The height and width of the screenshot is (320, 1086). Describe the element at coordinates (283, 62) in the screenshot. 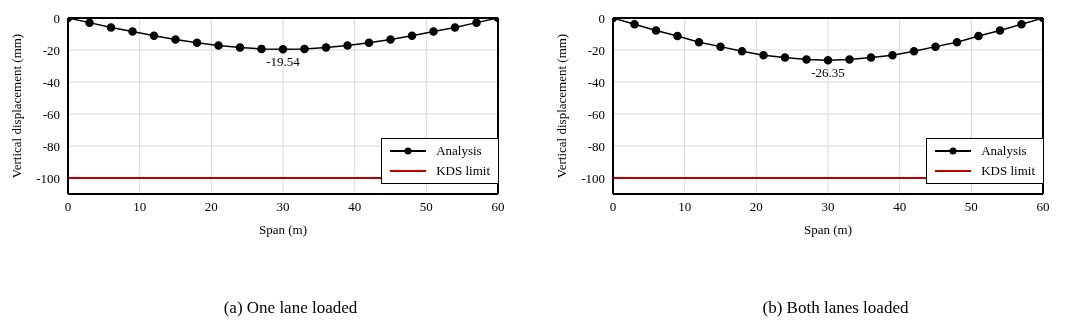

I see `annotation: -19.54` at that location.